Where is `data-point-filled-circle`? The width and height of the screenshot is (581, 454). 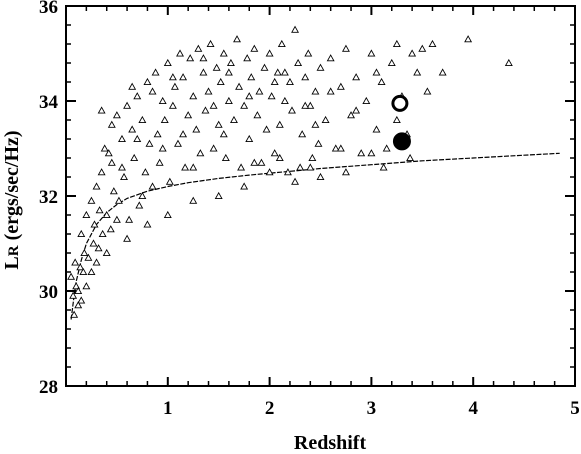
data-point-filled-circle is located at coordinates (401, 141).